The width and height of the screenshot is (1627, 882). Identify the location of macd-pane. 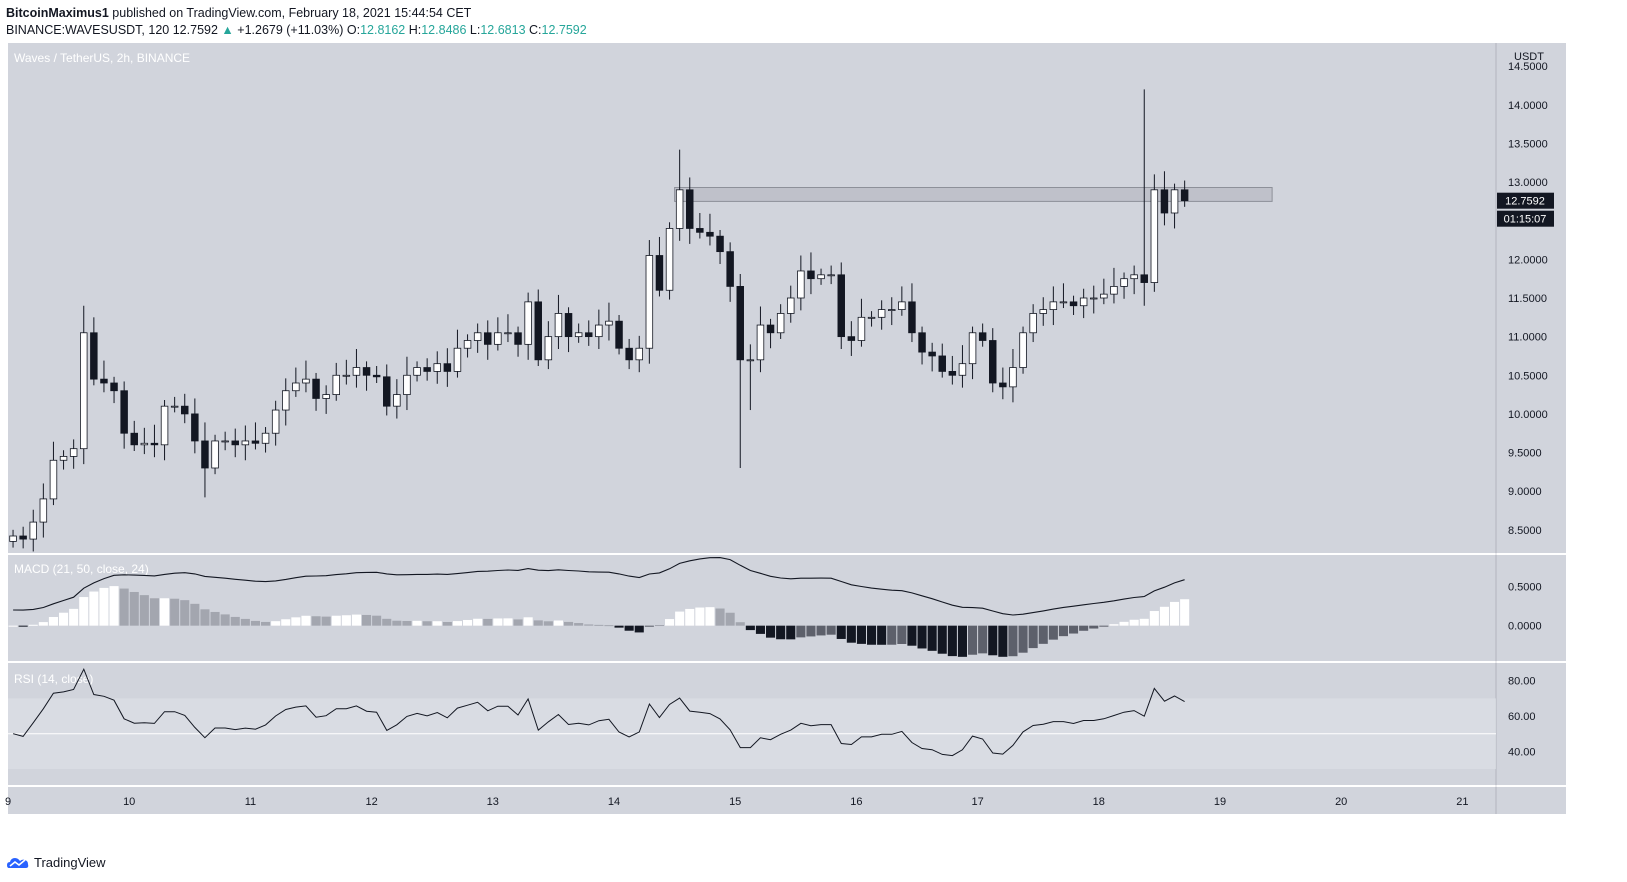
(787, 608).